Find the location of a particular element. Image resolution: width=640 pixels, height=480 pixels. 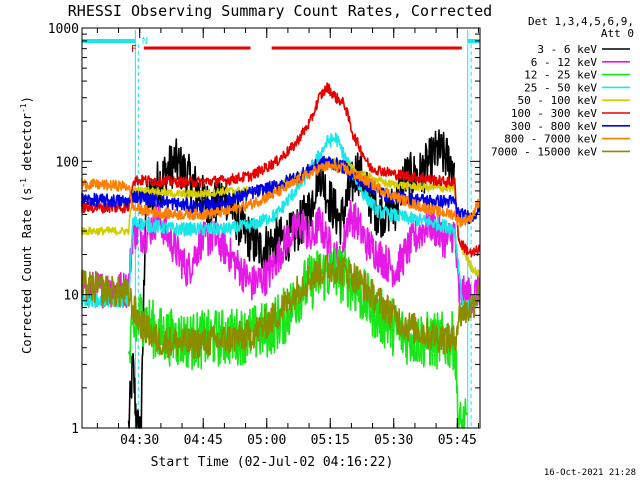

y-tick-label: 1 is located at coordinates (75, 429).